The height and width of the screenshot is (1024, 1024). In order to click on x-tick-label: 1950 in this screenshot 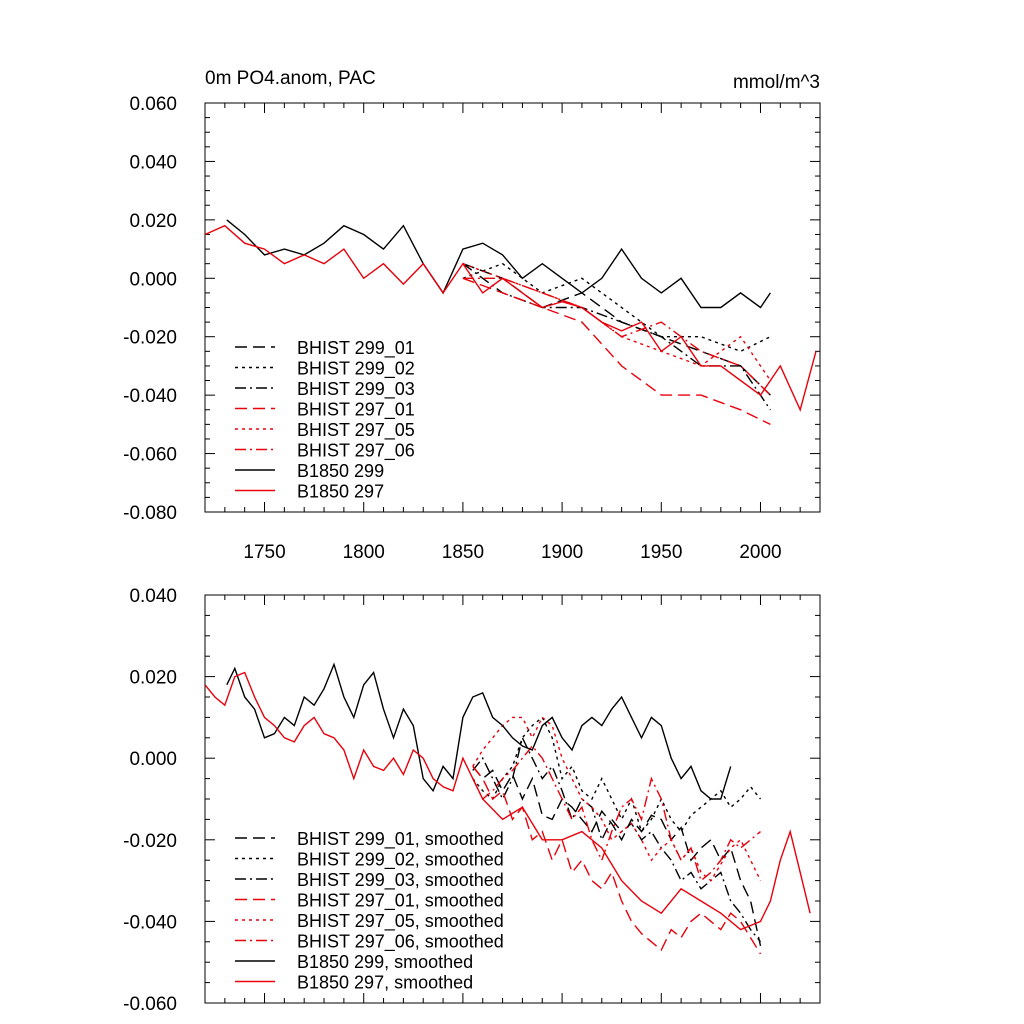, I will do `click(661, 552)`.